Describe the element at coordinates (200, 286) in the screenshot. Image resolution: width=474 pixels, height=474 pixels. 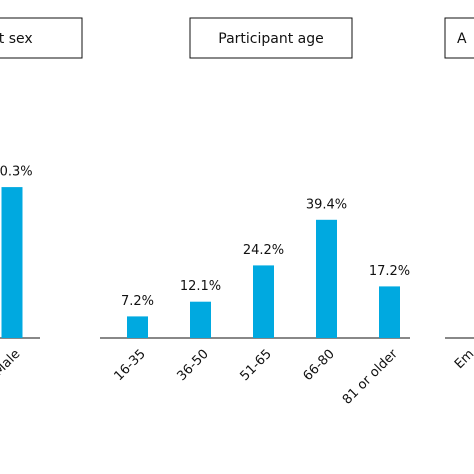
I see `value-label: 12.1%` at that location.